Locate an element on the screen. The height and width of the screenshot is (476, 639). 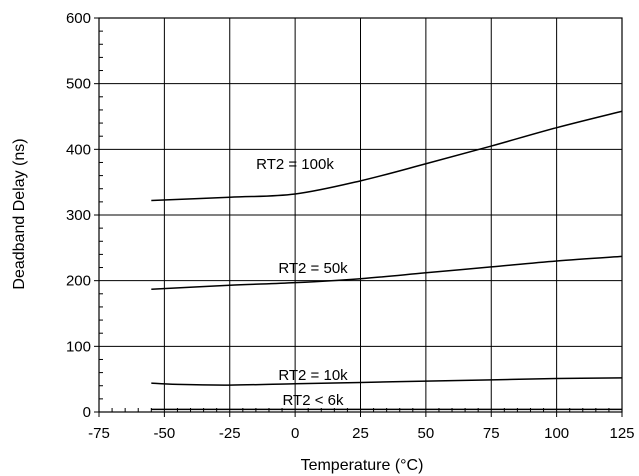
series-labels: RT2 = 100k RT2 = 50k RT2 = 10k RT2 < 6k is located at coordinates (302, 282).